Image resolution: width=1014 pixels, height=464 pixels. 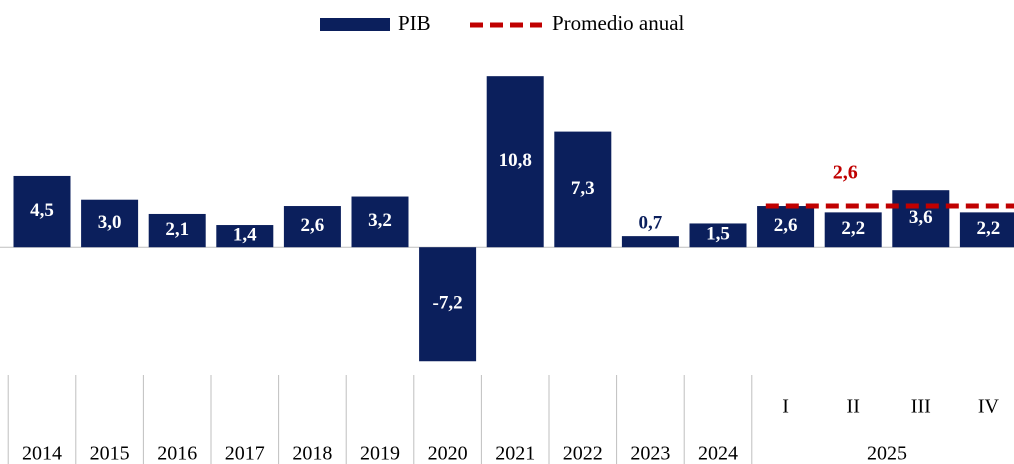 I want to click on x-tick-label: 2019, so click(x=380, y=453).